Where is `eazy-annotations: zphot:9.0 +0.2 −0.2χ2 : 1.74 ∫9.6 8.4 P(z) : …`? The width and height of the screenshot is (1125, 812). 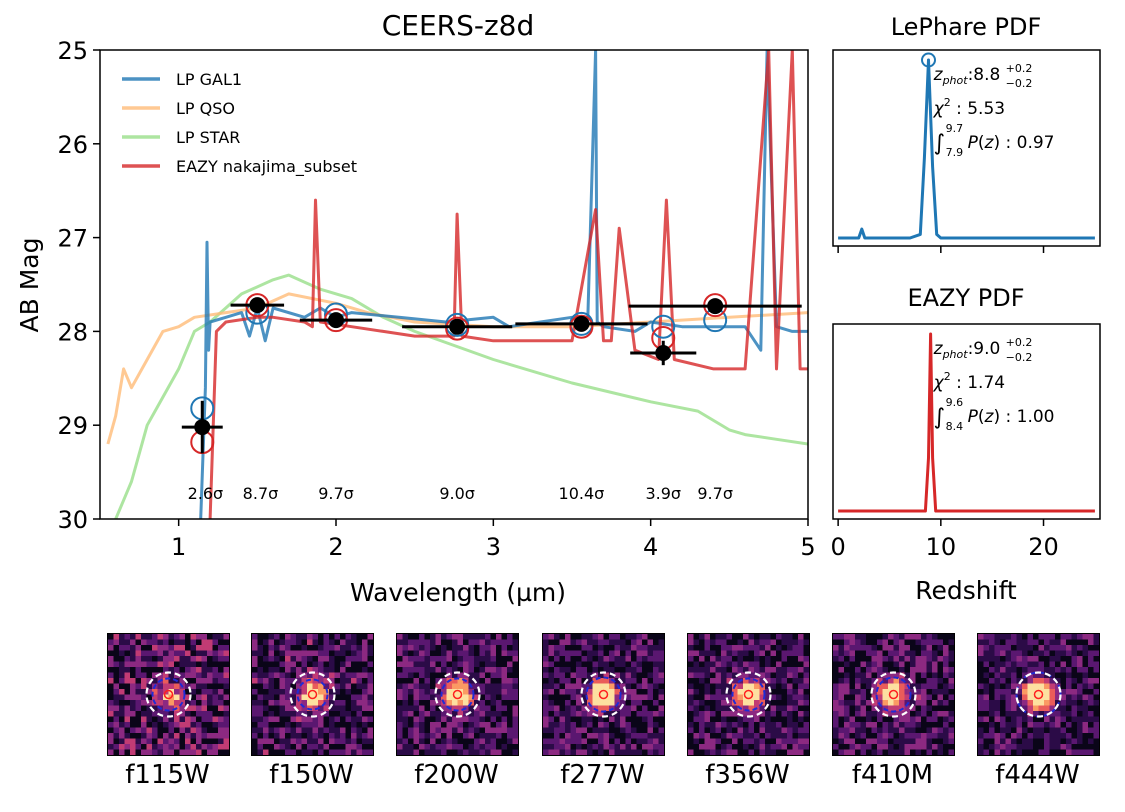
eazy-annotations: zphot:9.0 +0.2 −0.2χ2 : 1.74 ∫9.6 8.4 P(z) : … is located at coordinates (994, 384).